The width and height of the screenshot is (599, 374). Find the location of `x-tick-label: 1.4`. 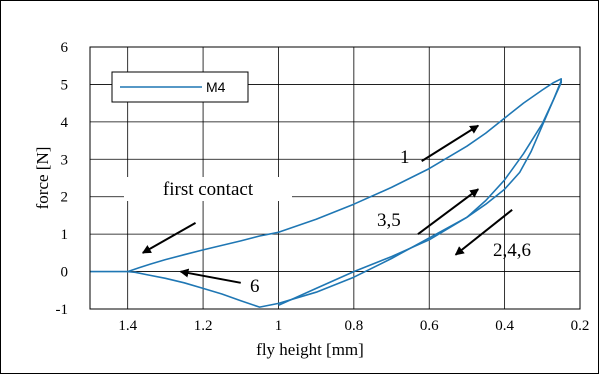

x-tick-label: 1.4 is located at coordinates (127, 326).